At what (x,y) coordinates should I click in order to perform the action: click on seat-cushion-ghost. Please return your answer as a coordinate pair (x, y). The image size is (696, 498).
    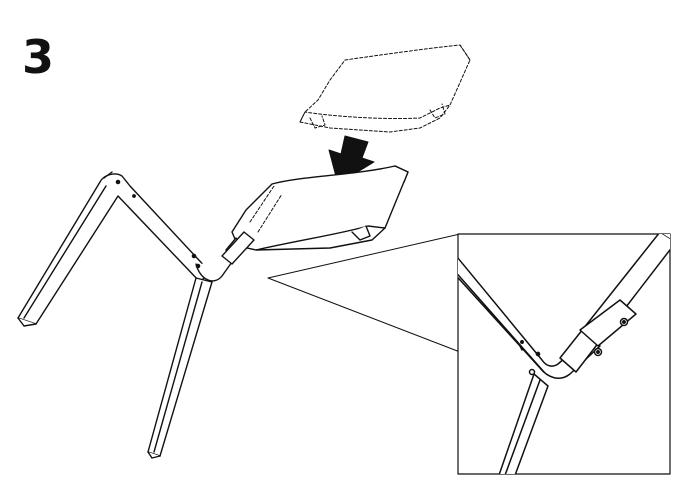
    Looking at the image, I should click on (385, 88).